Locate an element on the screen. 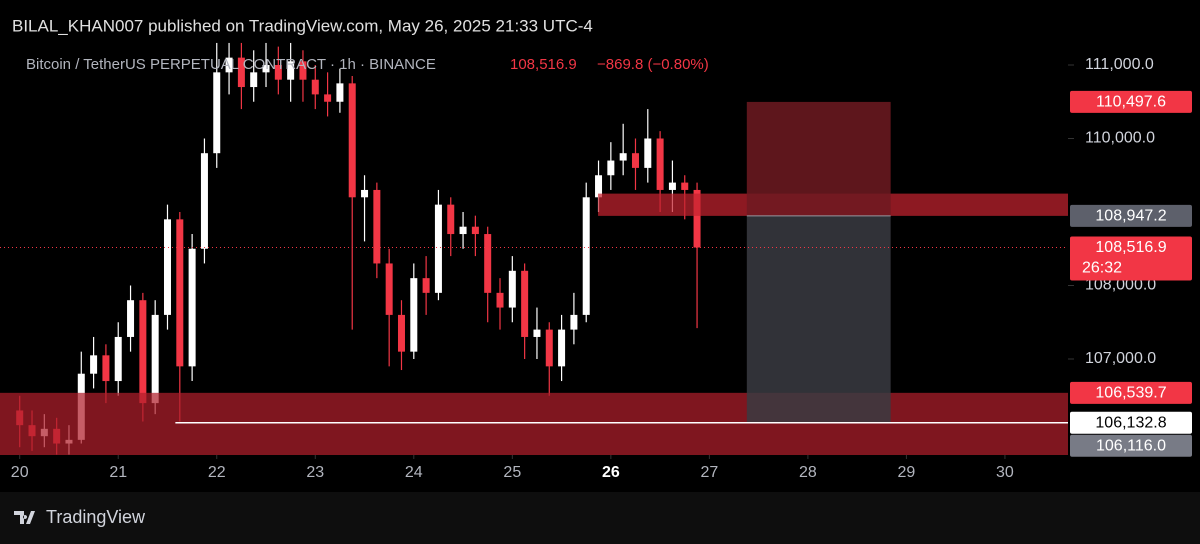 Image resolution: width=1200 pixels, height=544 pixels. x-tick-label: 22 is located at coordinates (217, 472).